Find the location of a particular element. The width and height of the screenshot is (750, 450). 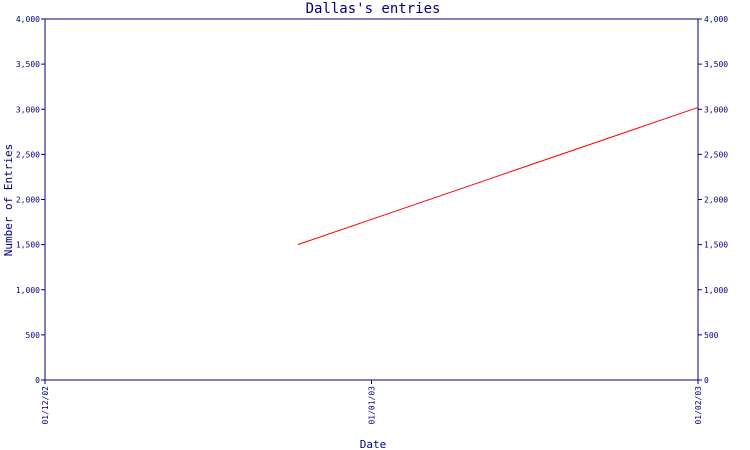

y-axis-left: 0 500 1,000 1,500 2,000 2,500 3,000 3,500 4,000 is located at coordinates (30, 200).